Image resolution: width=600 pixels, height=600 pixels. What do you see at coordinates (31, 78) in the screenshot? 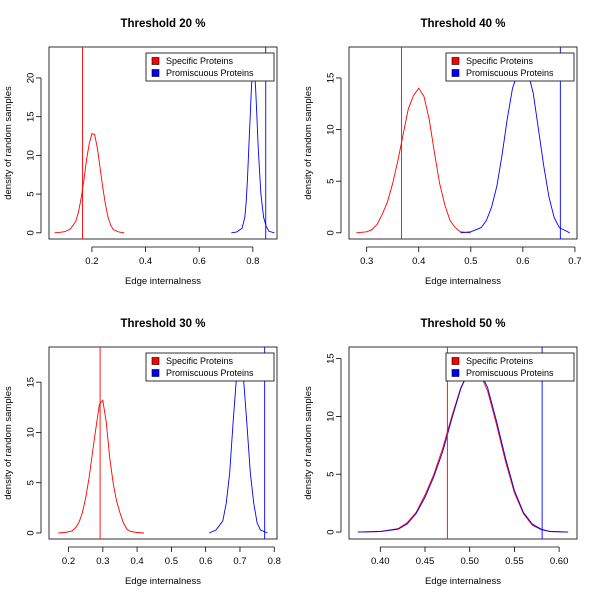
I see `y-tick-label: 20` at bounding box center [31, 78].